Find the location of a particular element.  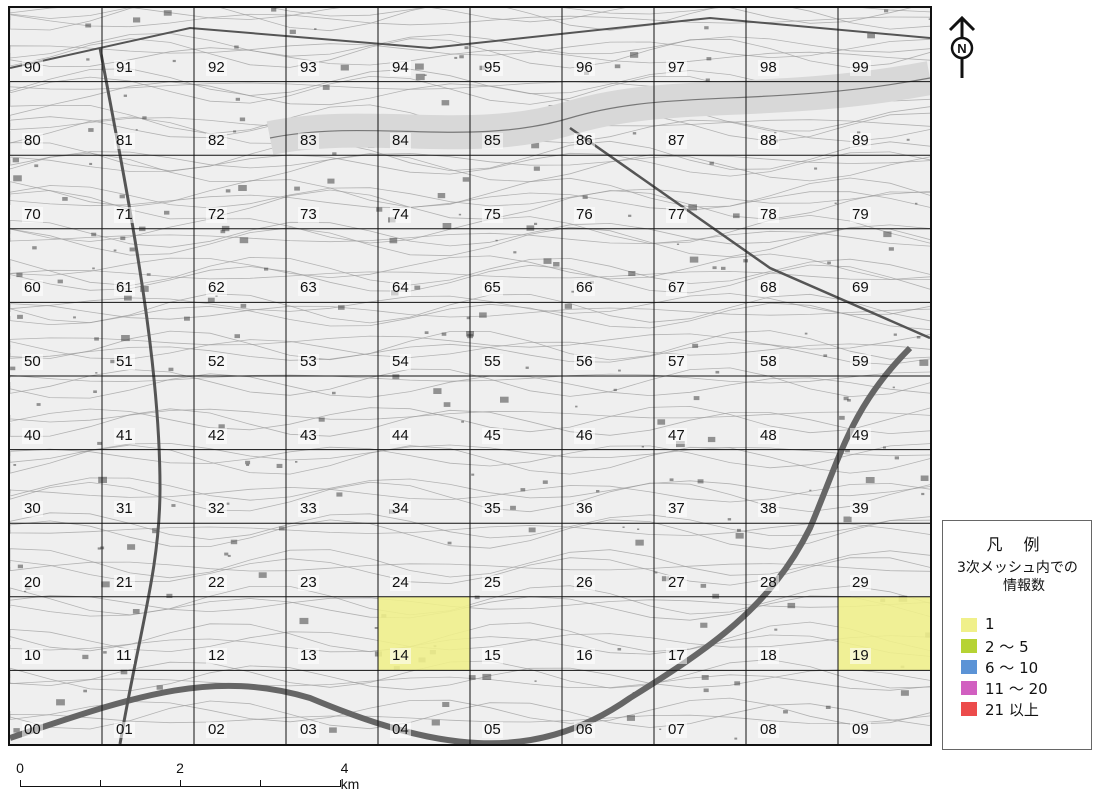

road is located at coordinates (470, 42).